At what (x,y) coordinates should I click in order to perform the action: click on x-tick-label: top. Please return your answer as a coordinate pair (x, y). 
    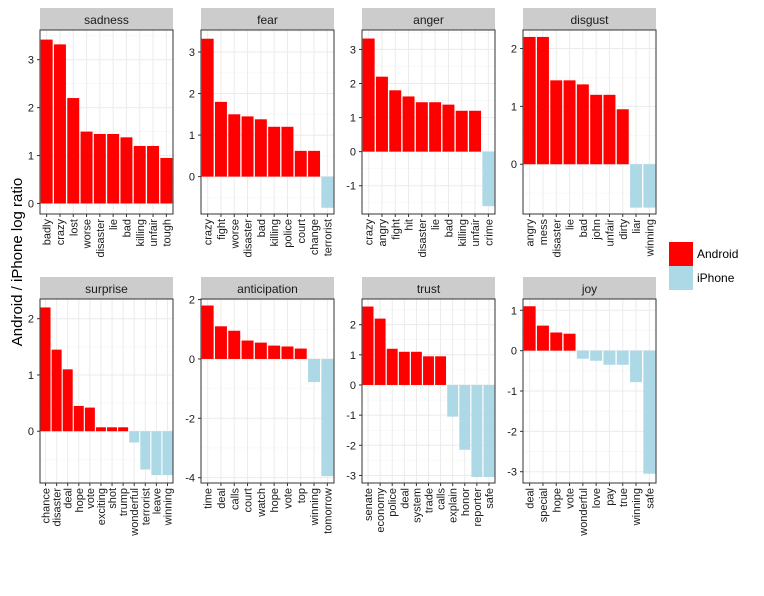
    Looking at the image, I should click on (302, 495).